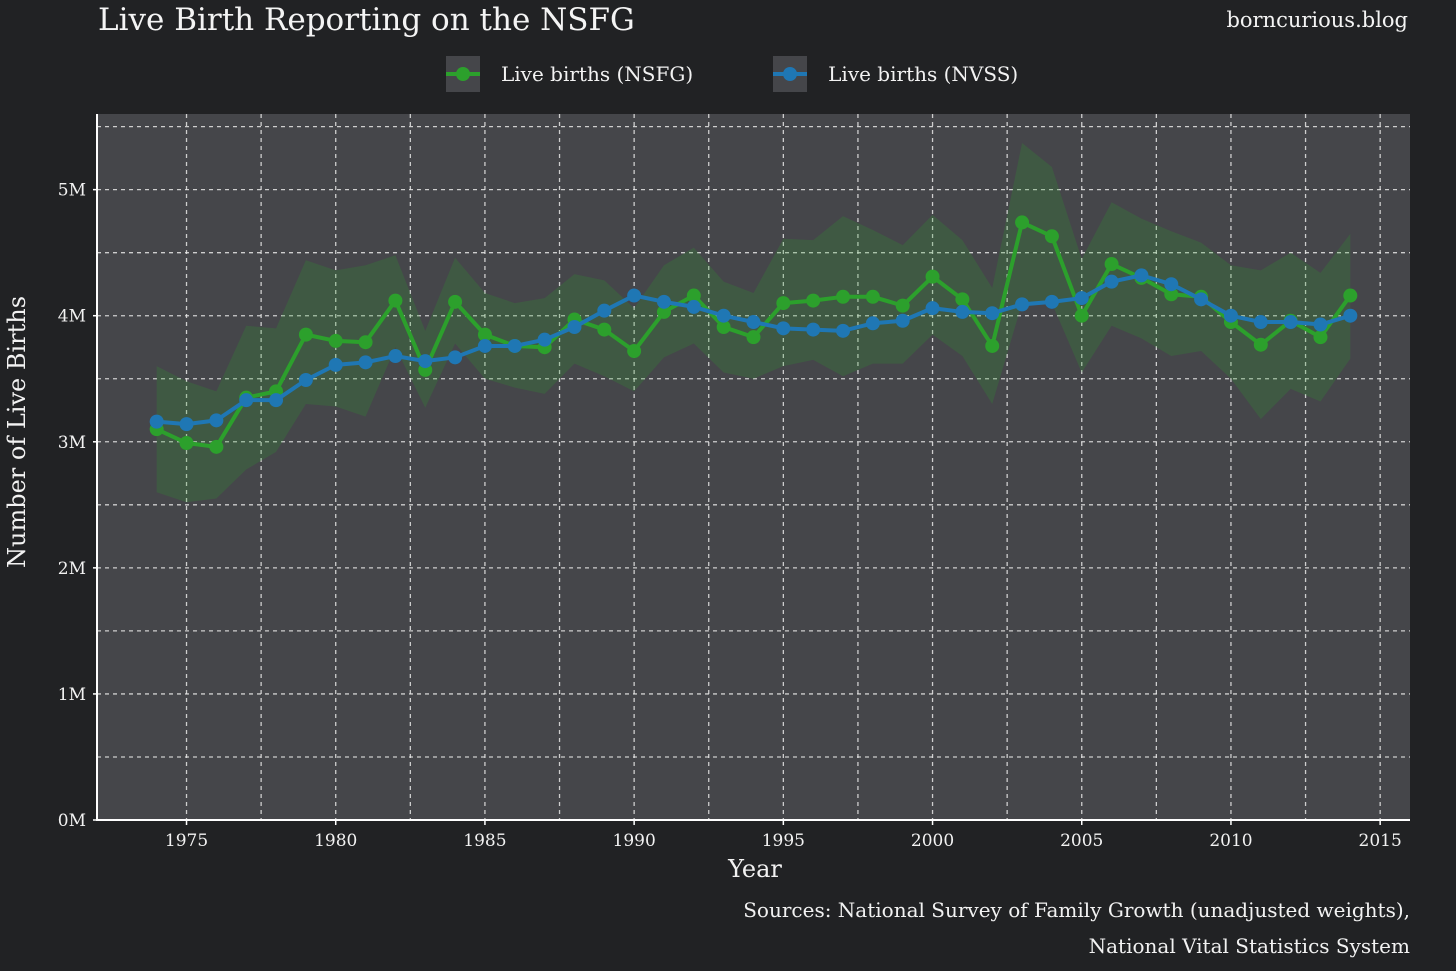 The height and width of the screenshot is (971, 1456). I want to click on x-tick-label: 1985, so click(484, 841).